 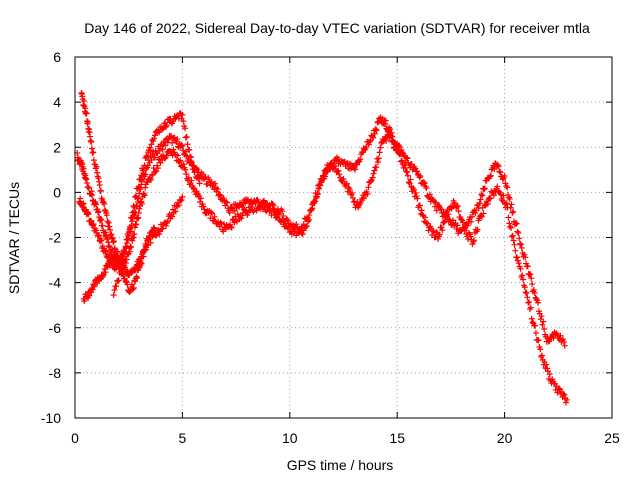 I want to click on y-tick-label: 0, so click(x=57, y=192).